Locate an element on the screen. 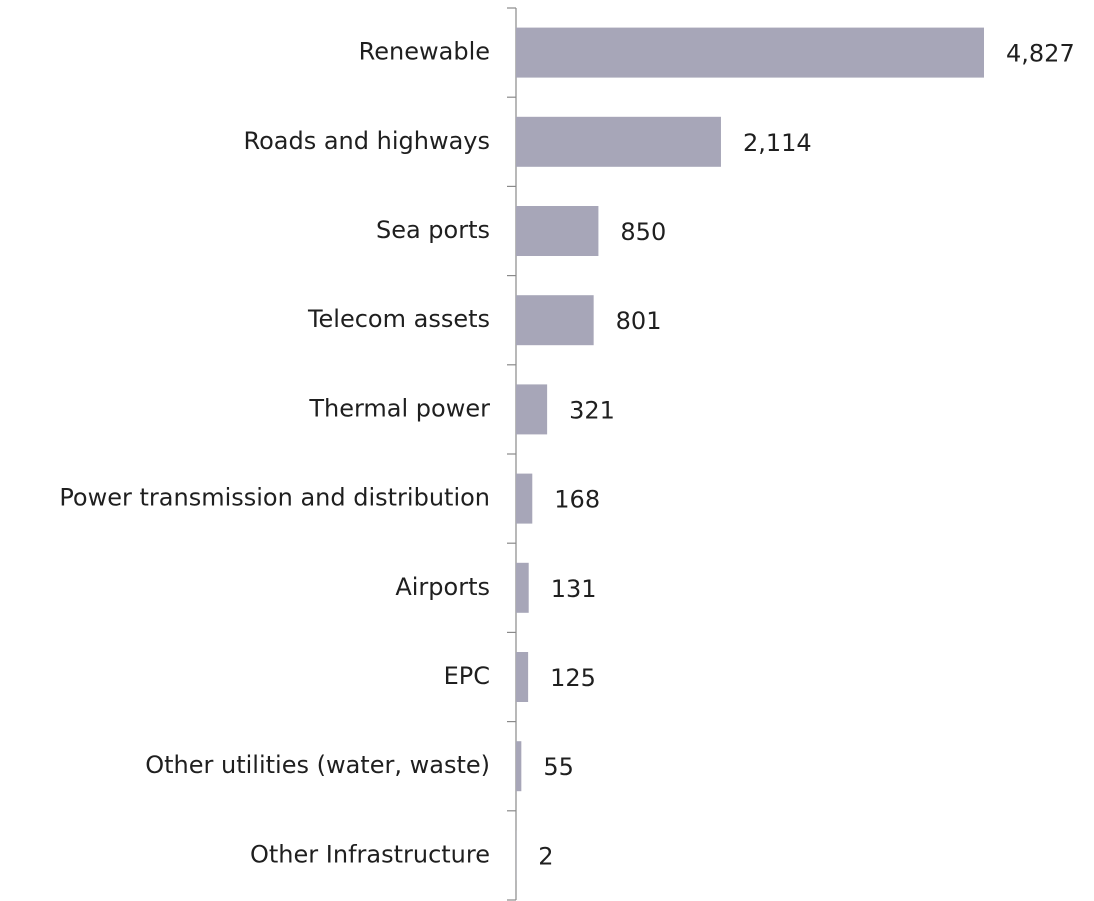  category-label: Telecom assets is located at coordinates (398, 319).